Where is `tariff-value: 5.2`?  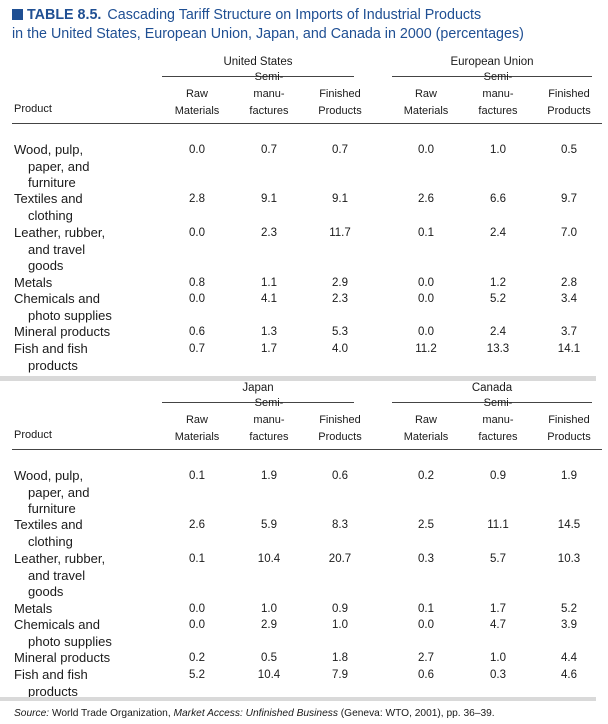 tariff-value: 5.2 is located at coordinates (197, 675).